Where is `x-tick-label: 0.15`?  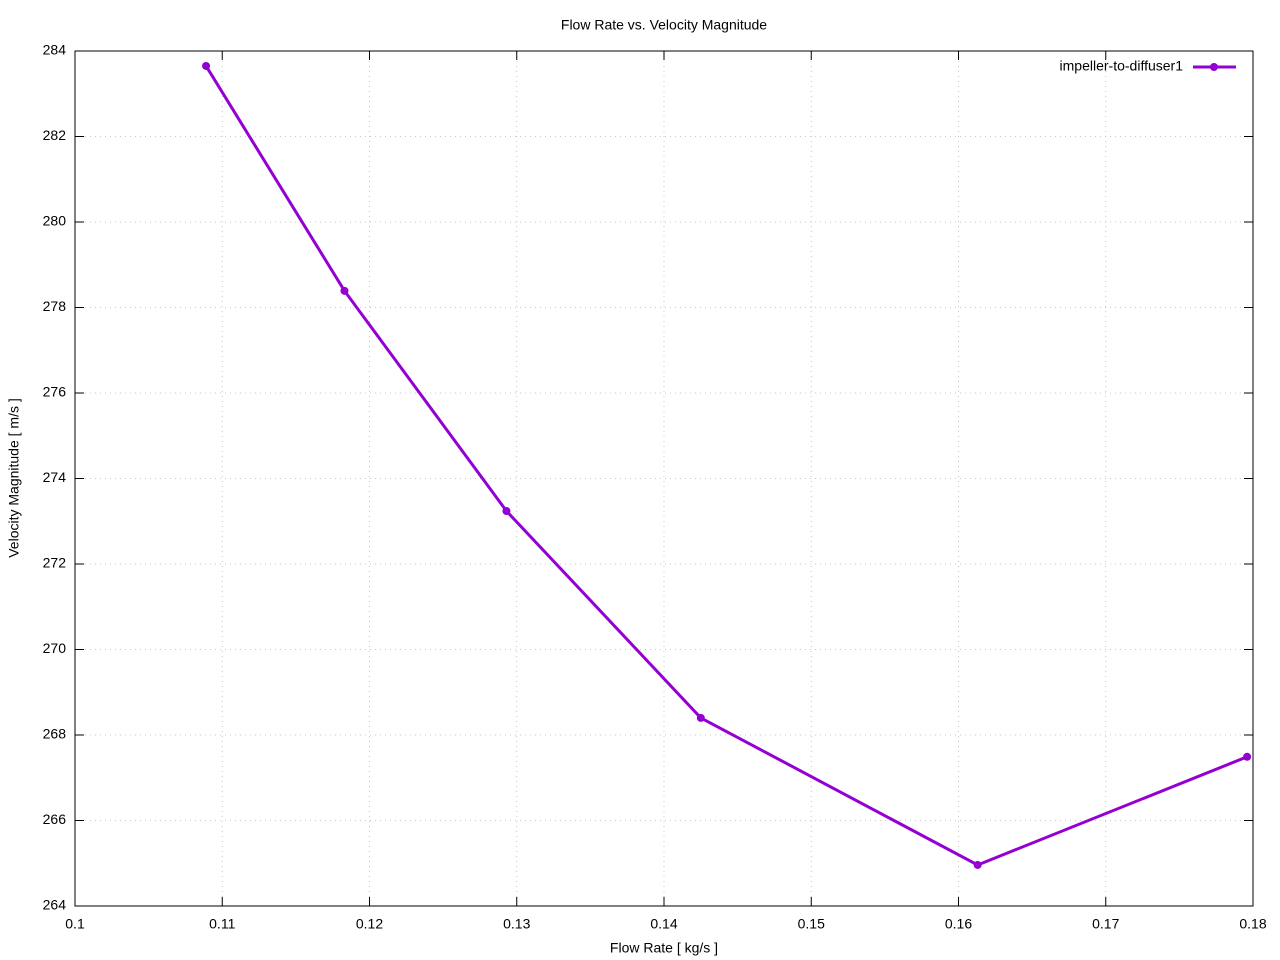
x-tick-label: 0.15 is located at coordinates (811, 924).